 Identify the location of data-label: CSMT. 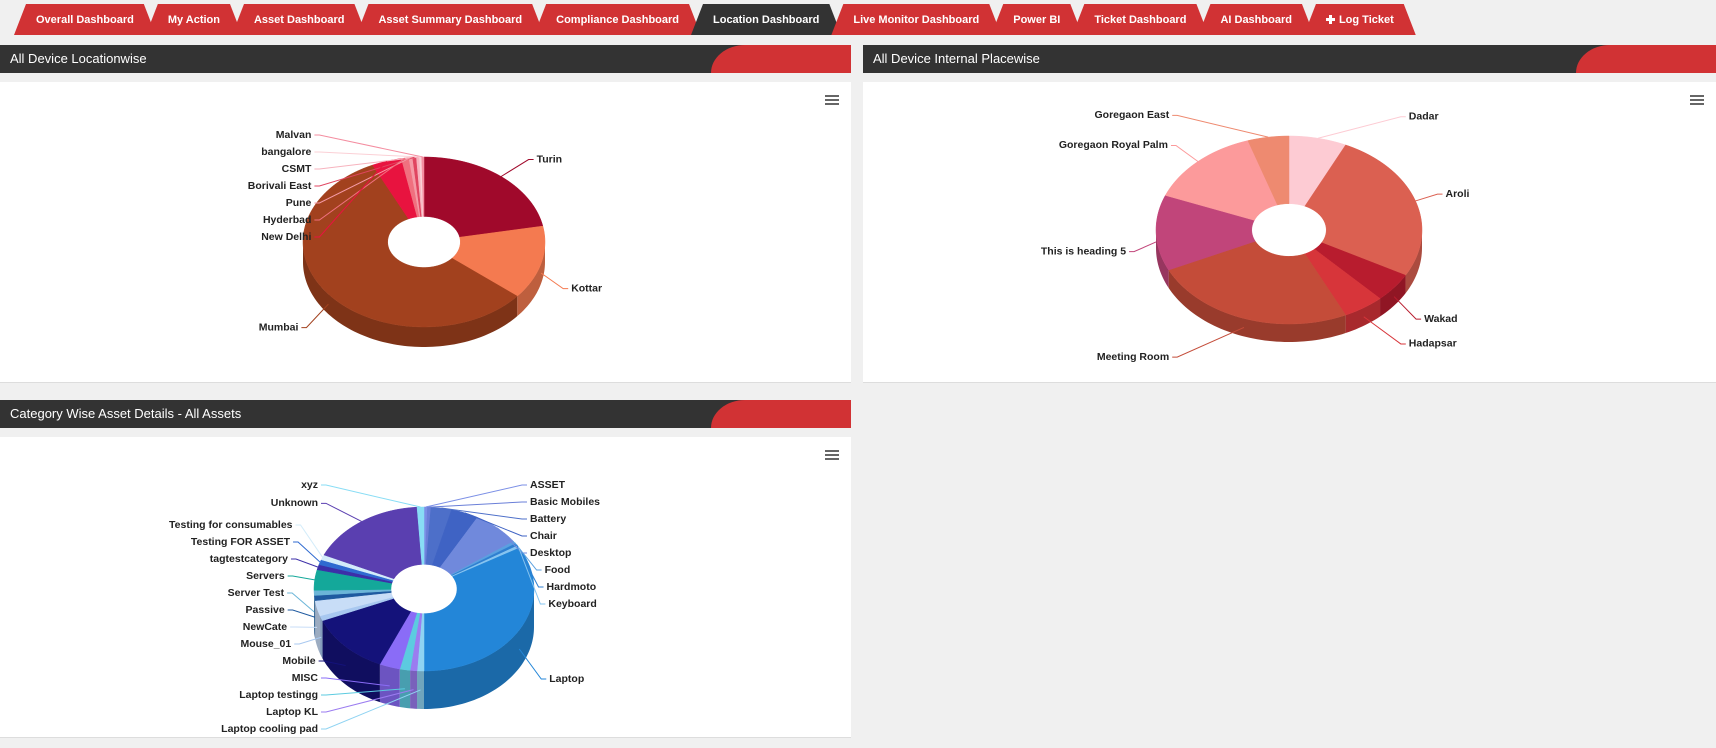
(297, 169).